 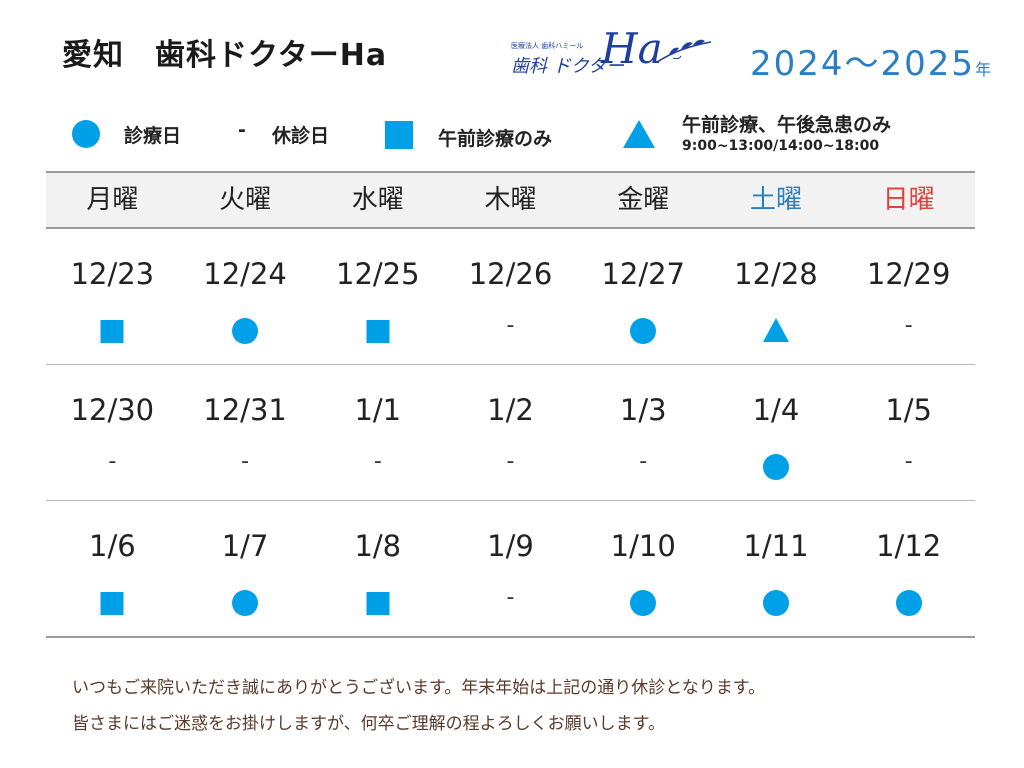 I want to click on footer-line-2: 皆さまにはご迷惑をお掛けしますが、何卒ご理解の程よろしくお願いします。, so click(x=368, y=724).